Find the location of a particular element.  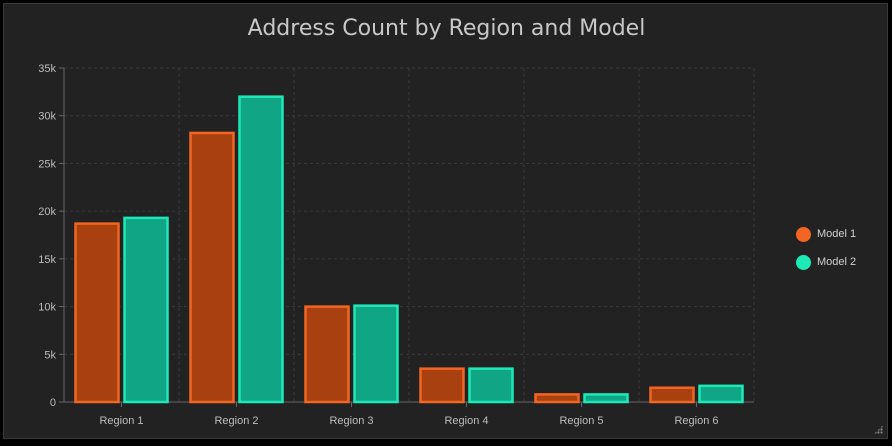

x-tick-label: Region 3 is located at coordinates (351, 421).